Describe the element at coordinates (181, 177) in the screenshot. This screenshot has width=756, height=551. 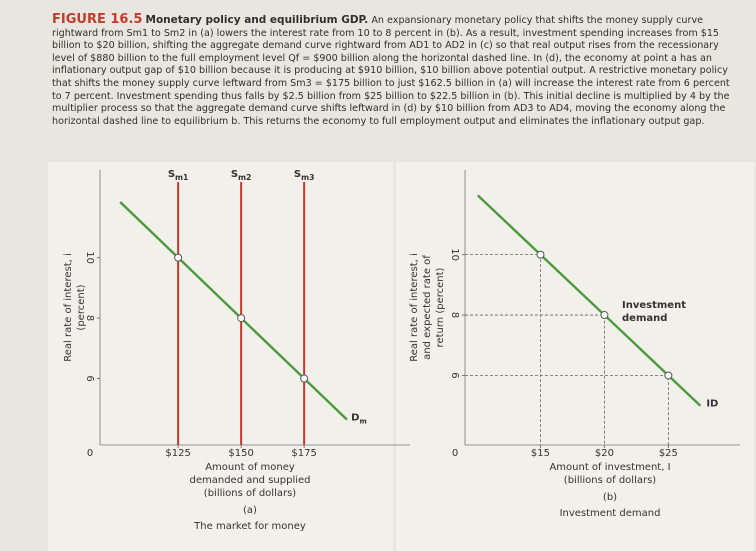
I see `supply-label-sub: m1` at that location.